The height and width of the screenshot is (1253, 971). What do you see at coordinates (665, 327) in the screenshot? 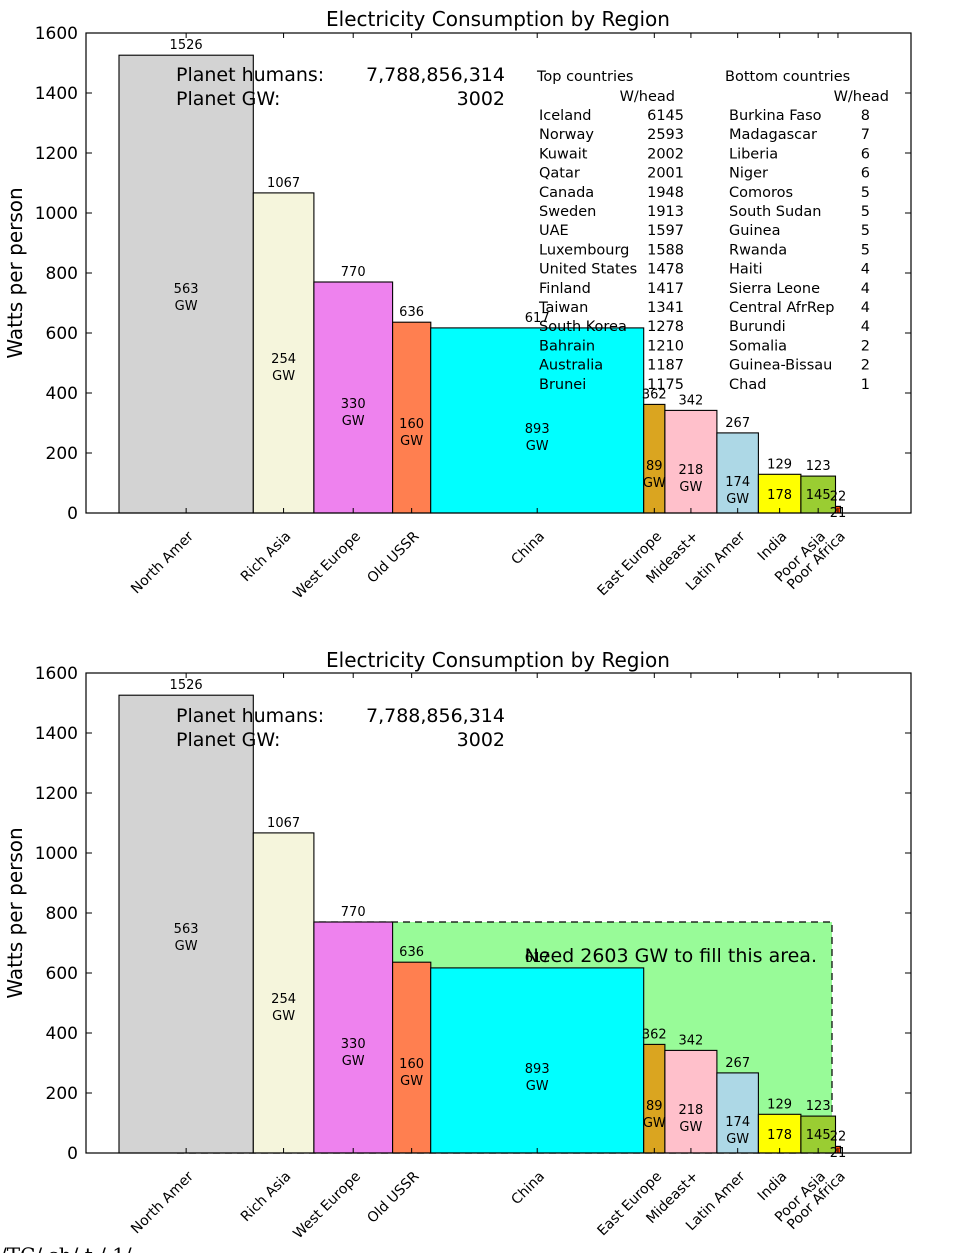
I see `table-row-value: 1278` at bounding box center [665, 327].